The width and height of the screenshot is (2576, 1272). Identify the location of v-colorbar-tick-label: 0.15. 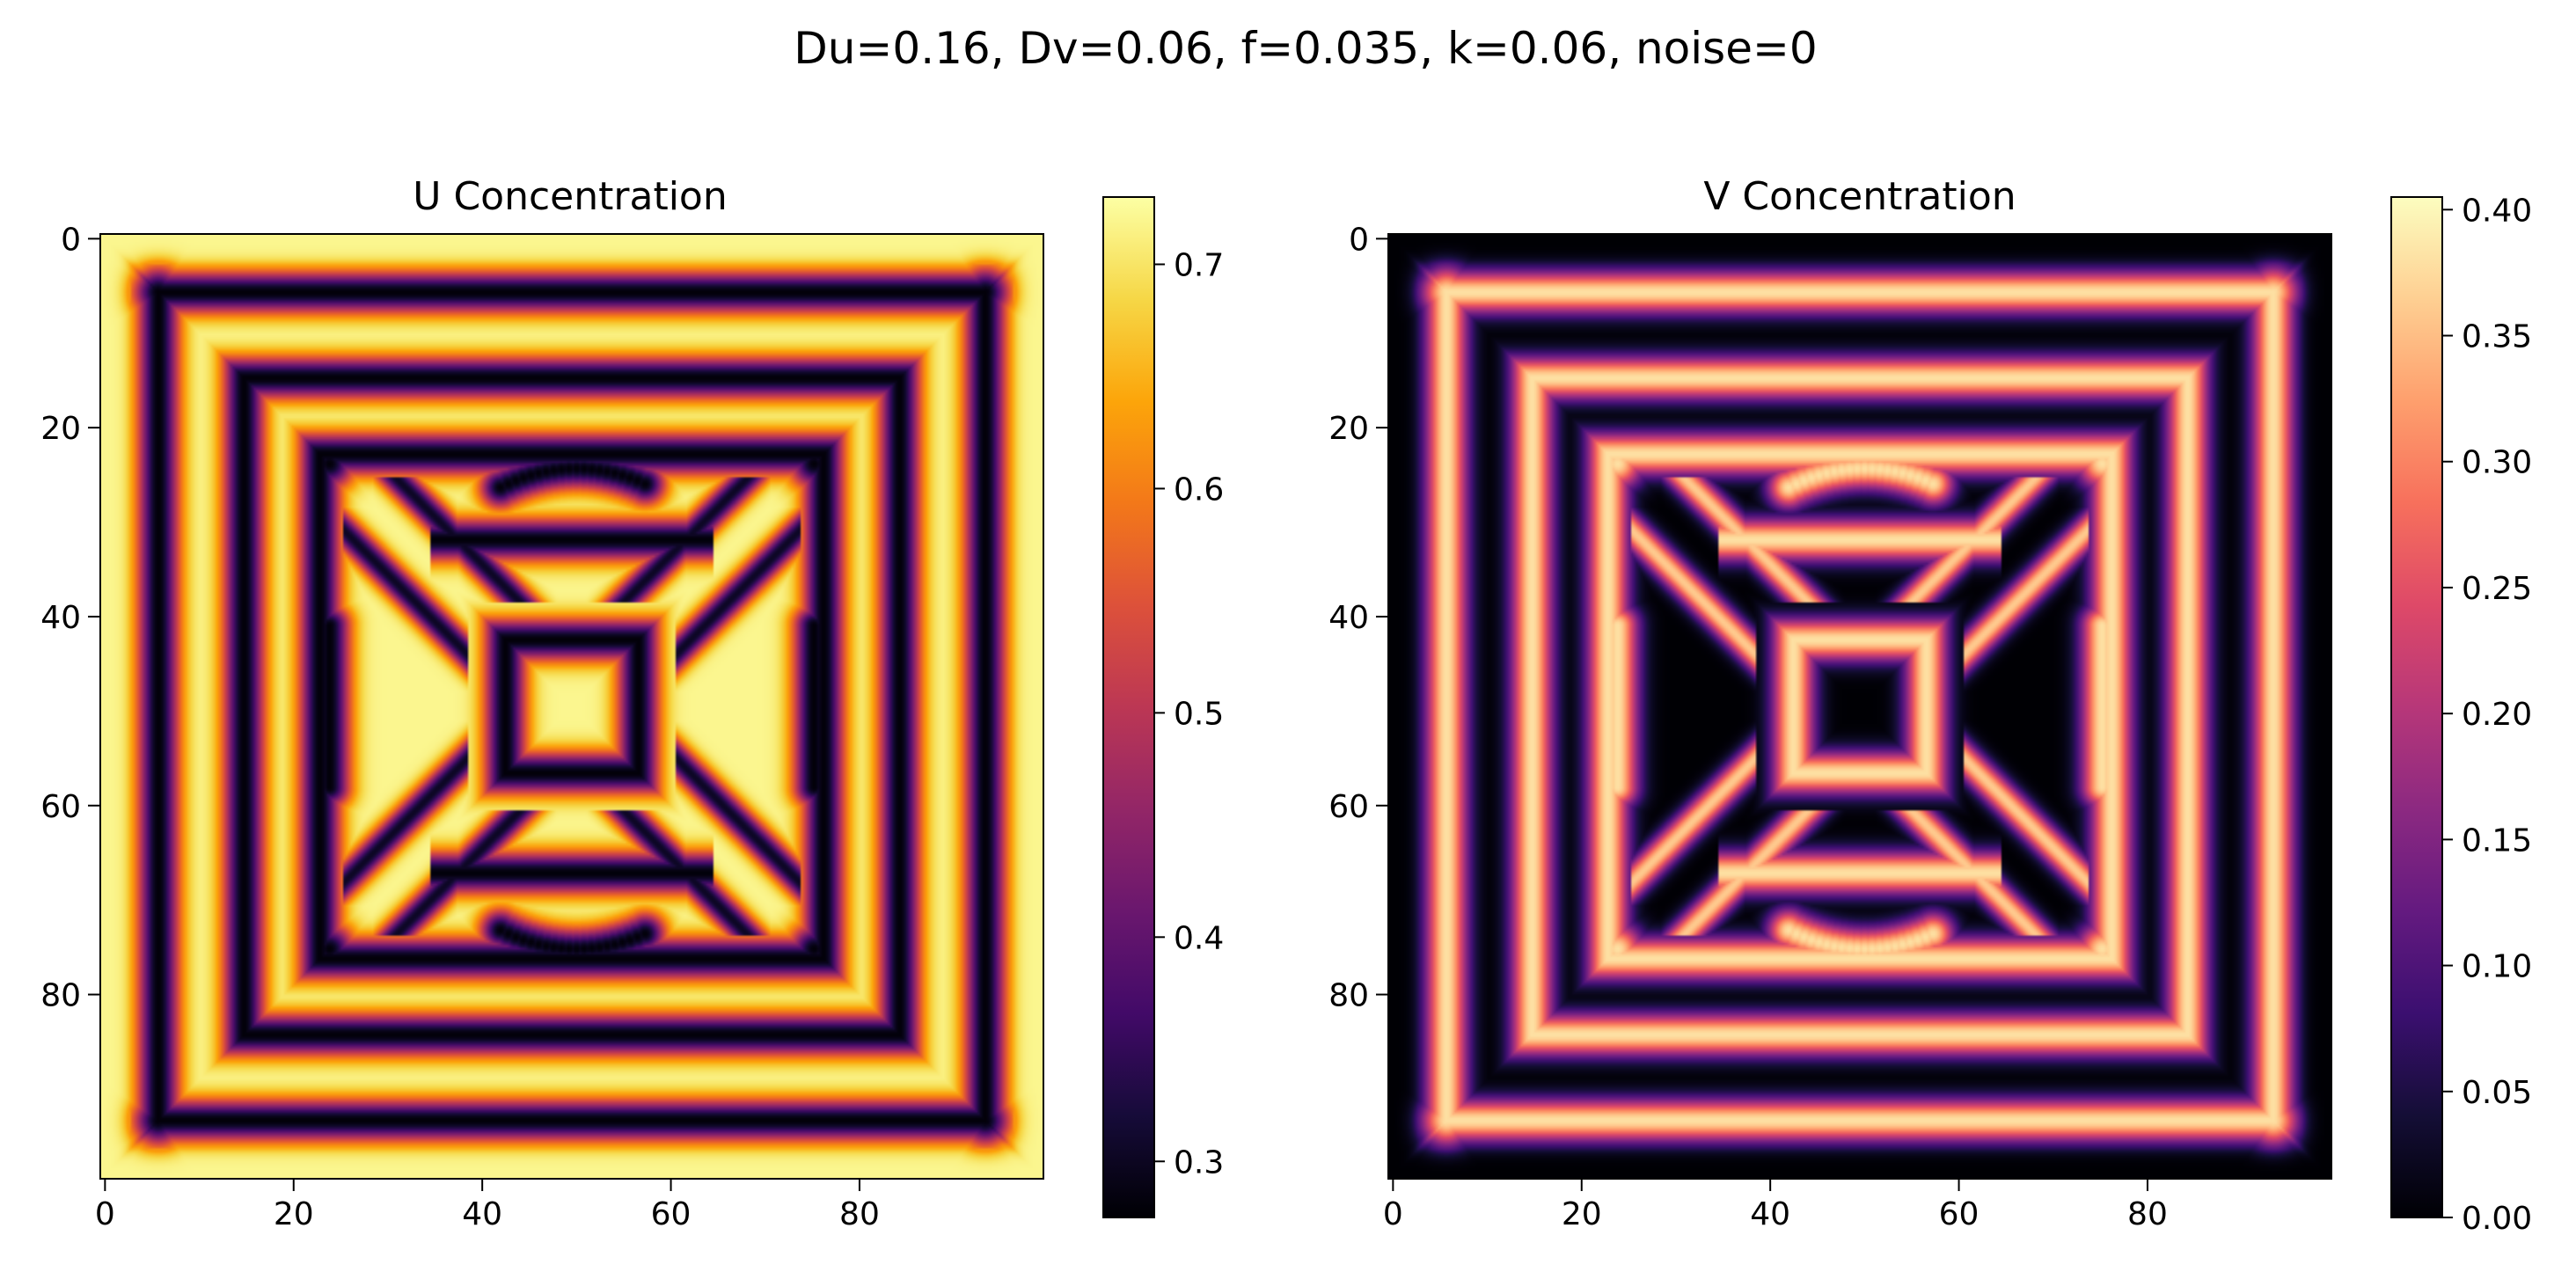
(2497, 840).